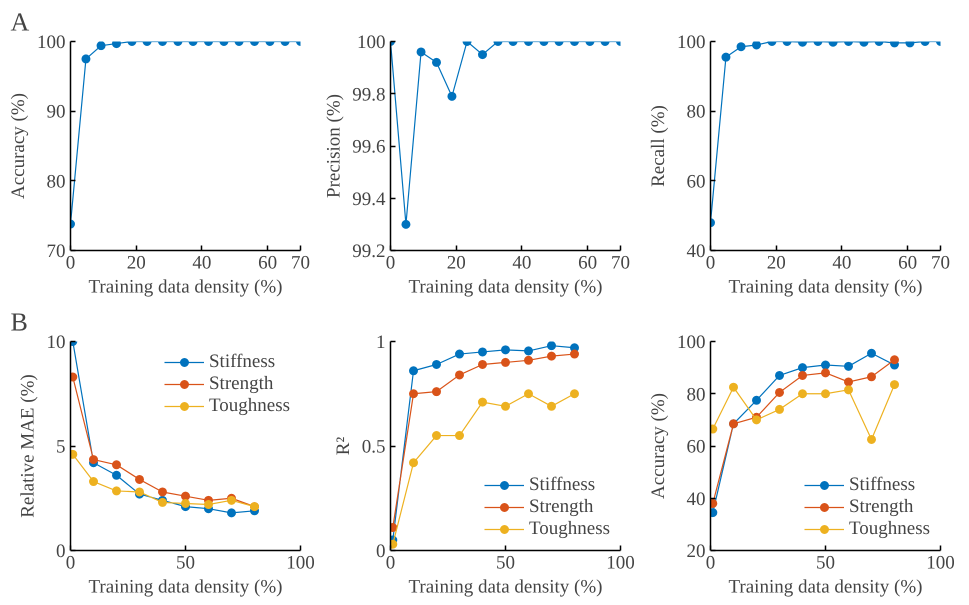 This screenshot has width=969, height=605. Describe the element at coordinates (658, 146) in the screenshot. I see `y-axis-title: Recall (%)` at that location.